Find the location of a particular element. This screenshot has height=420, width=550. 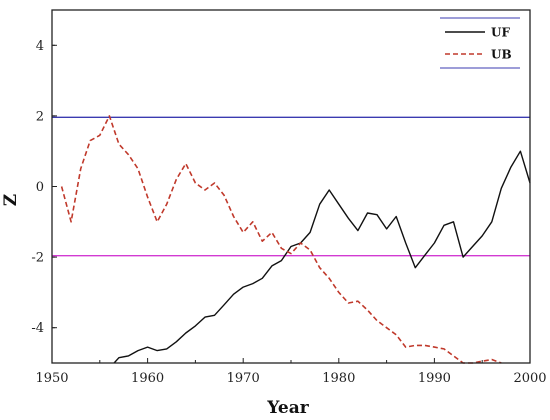

x-tick-label: 1970 is located at coordinates (243, 378).